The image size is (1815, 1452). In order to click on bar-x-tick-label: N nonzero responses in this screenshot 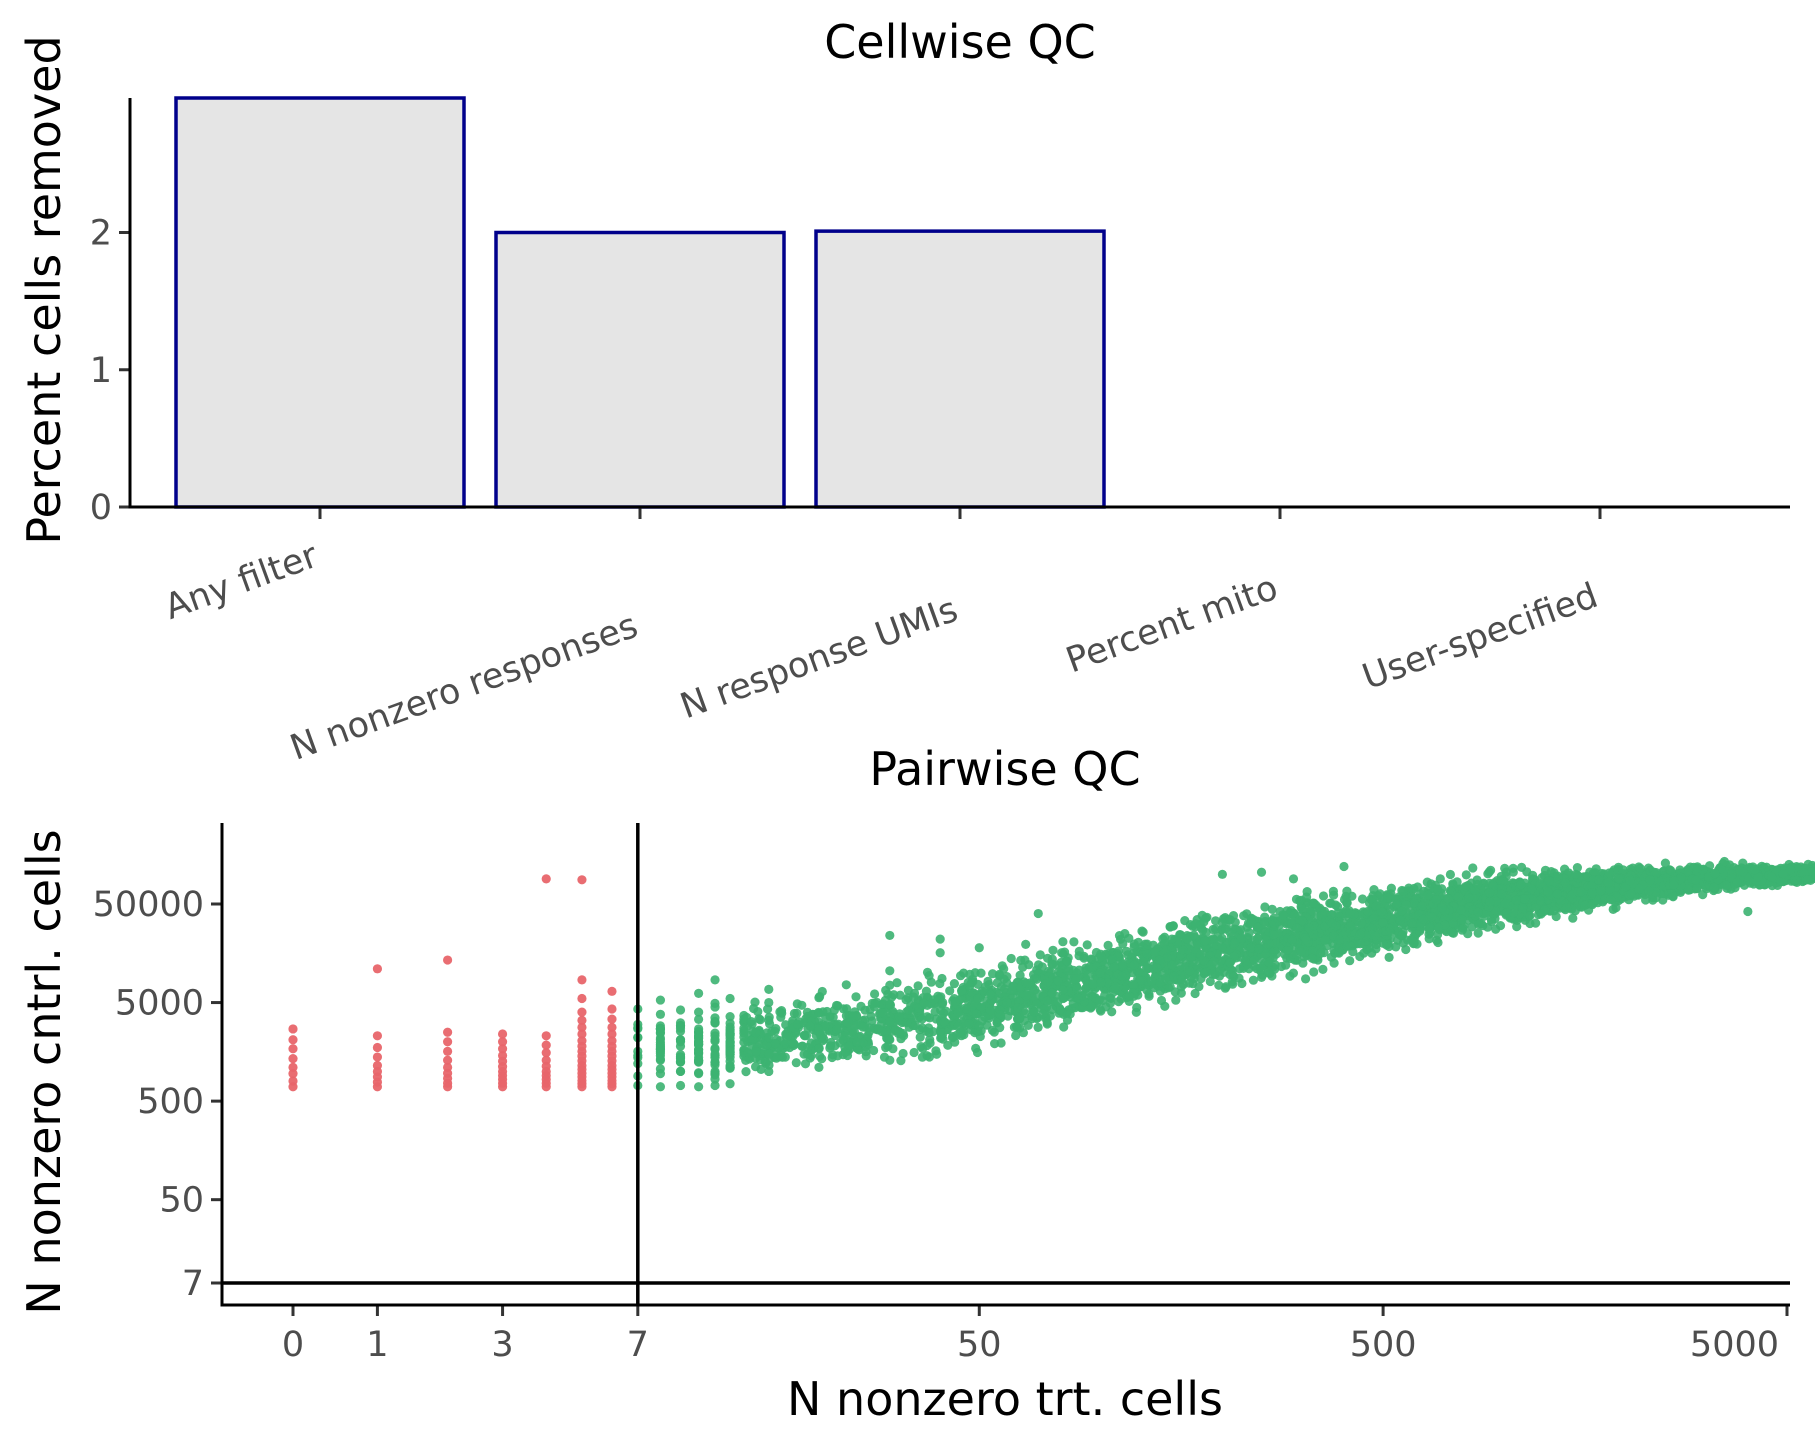, I will do `click(464, 687)`.